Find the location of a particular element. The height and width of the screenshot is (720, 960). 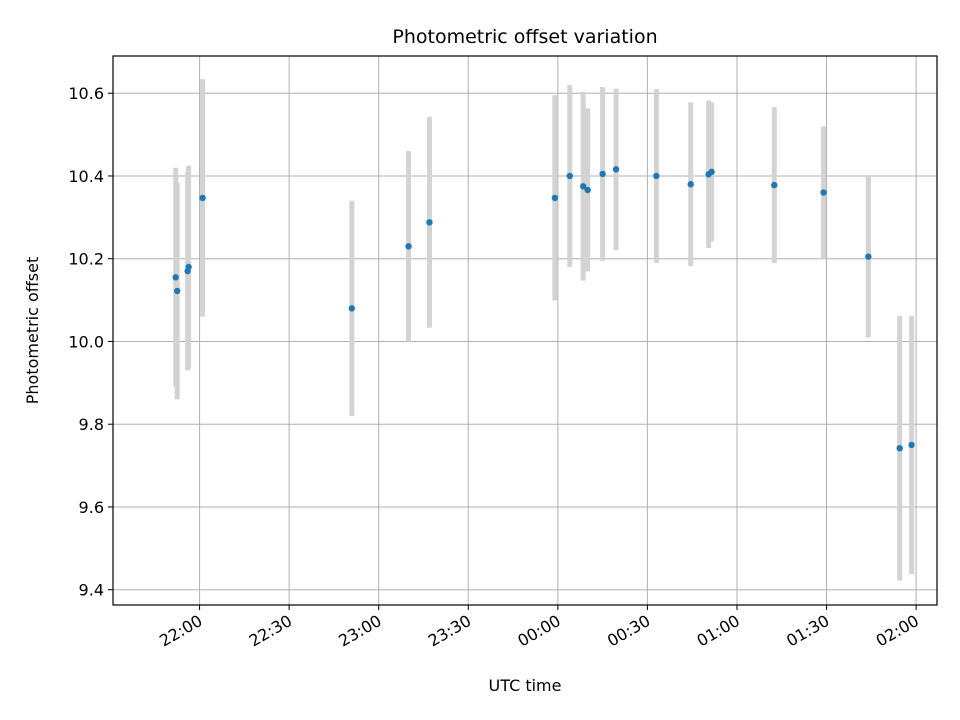

x-tick-label: 00:30 is located at coordinates (628, 631).